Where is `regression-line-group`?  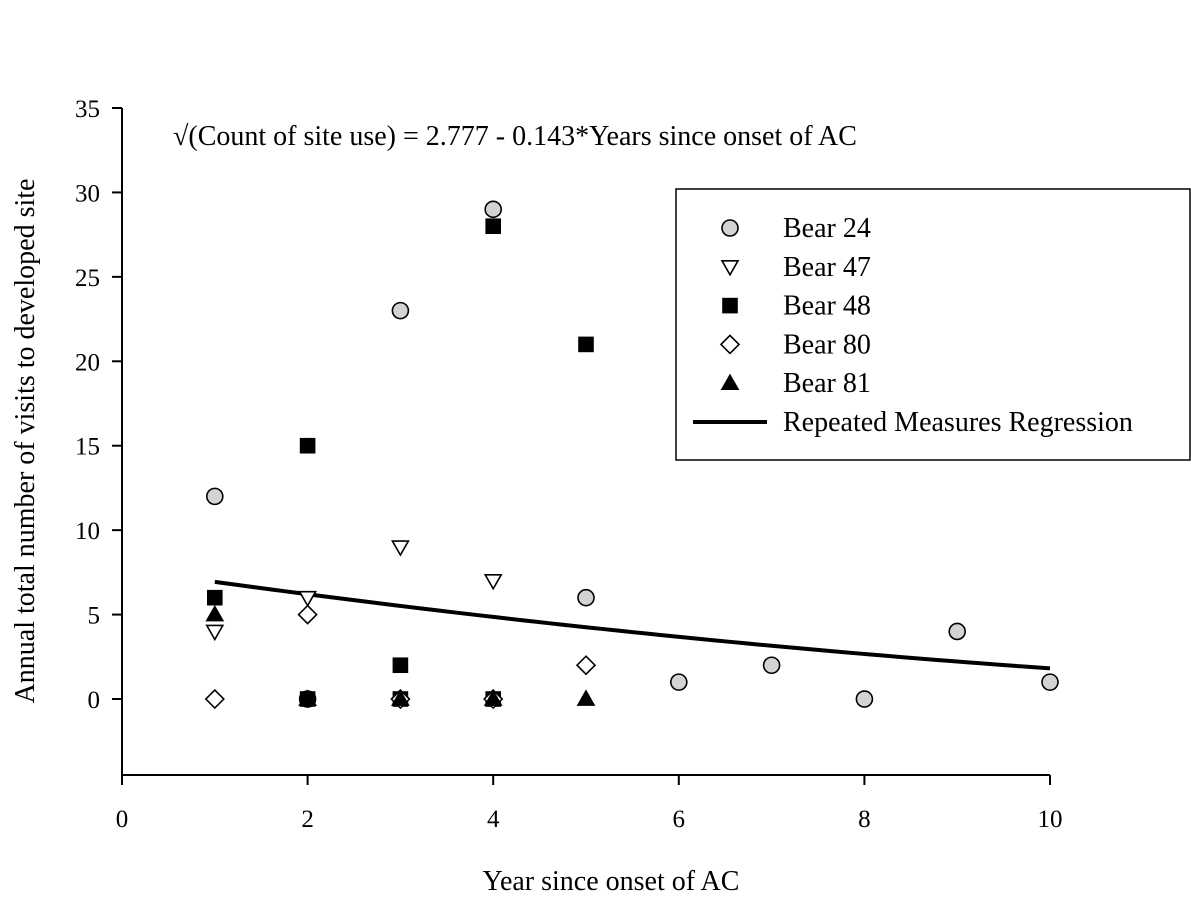 regression-line-group is located at coordinates (632, 625).